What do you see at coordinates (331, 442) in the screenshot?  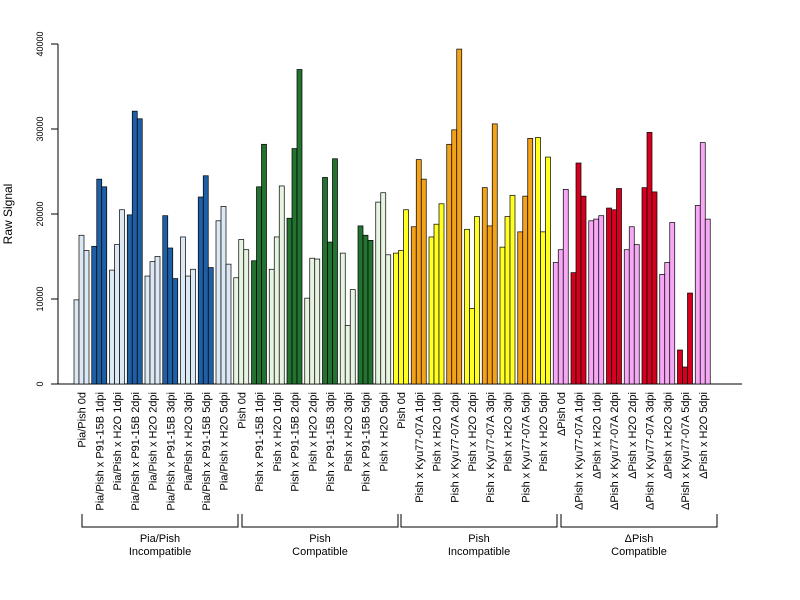 I see `x-tick-label: Pish x P91-15B 3dpi` at bounding box center [331, 442].